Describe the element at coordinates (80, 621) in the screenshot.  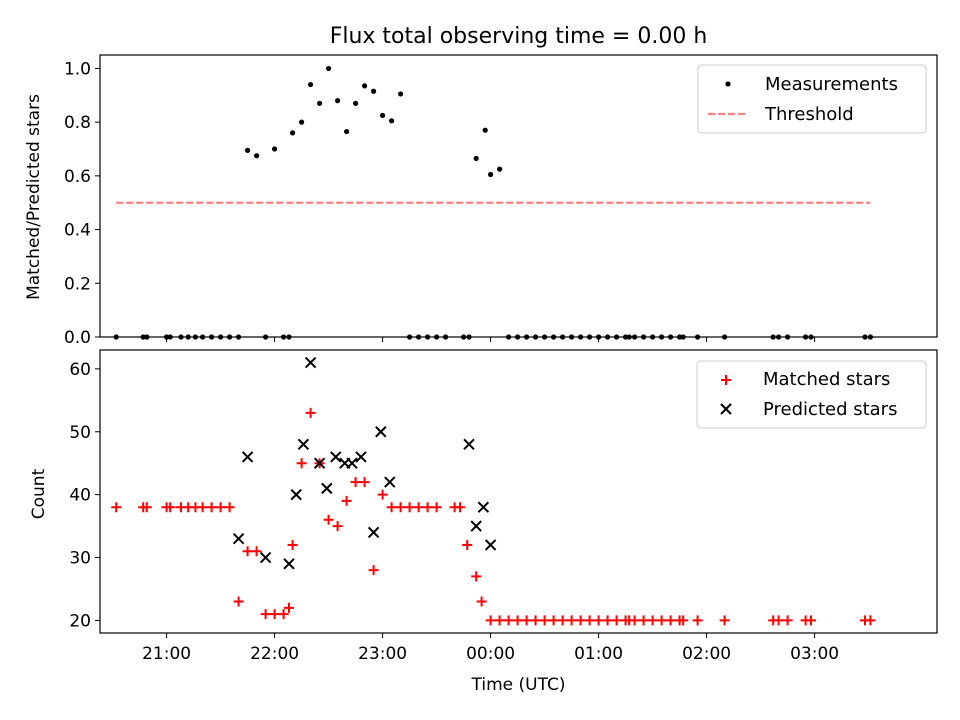
I see `bottom-y-tick-label: 20` at that location.